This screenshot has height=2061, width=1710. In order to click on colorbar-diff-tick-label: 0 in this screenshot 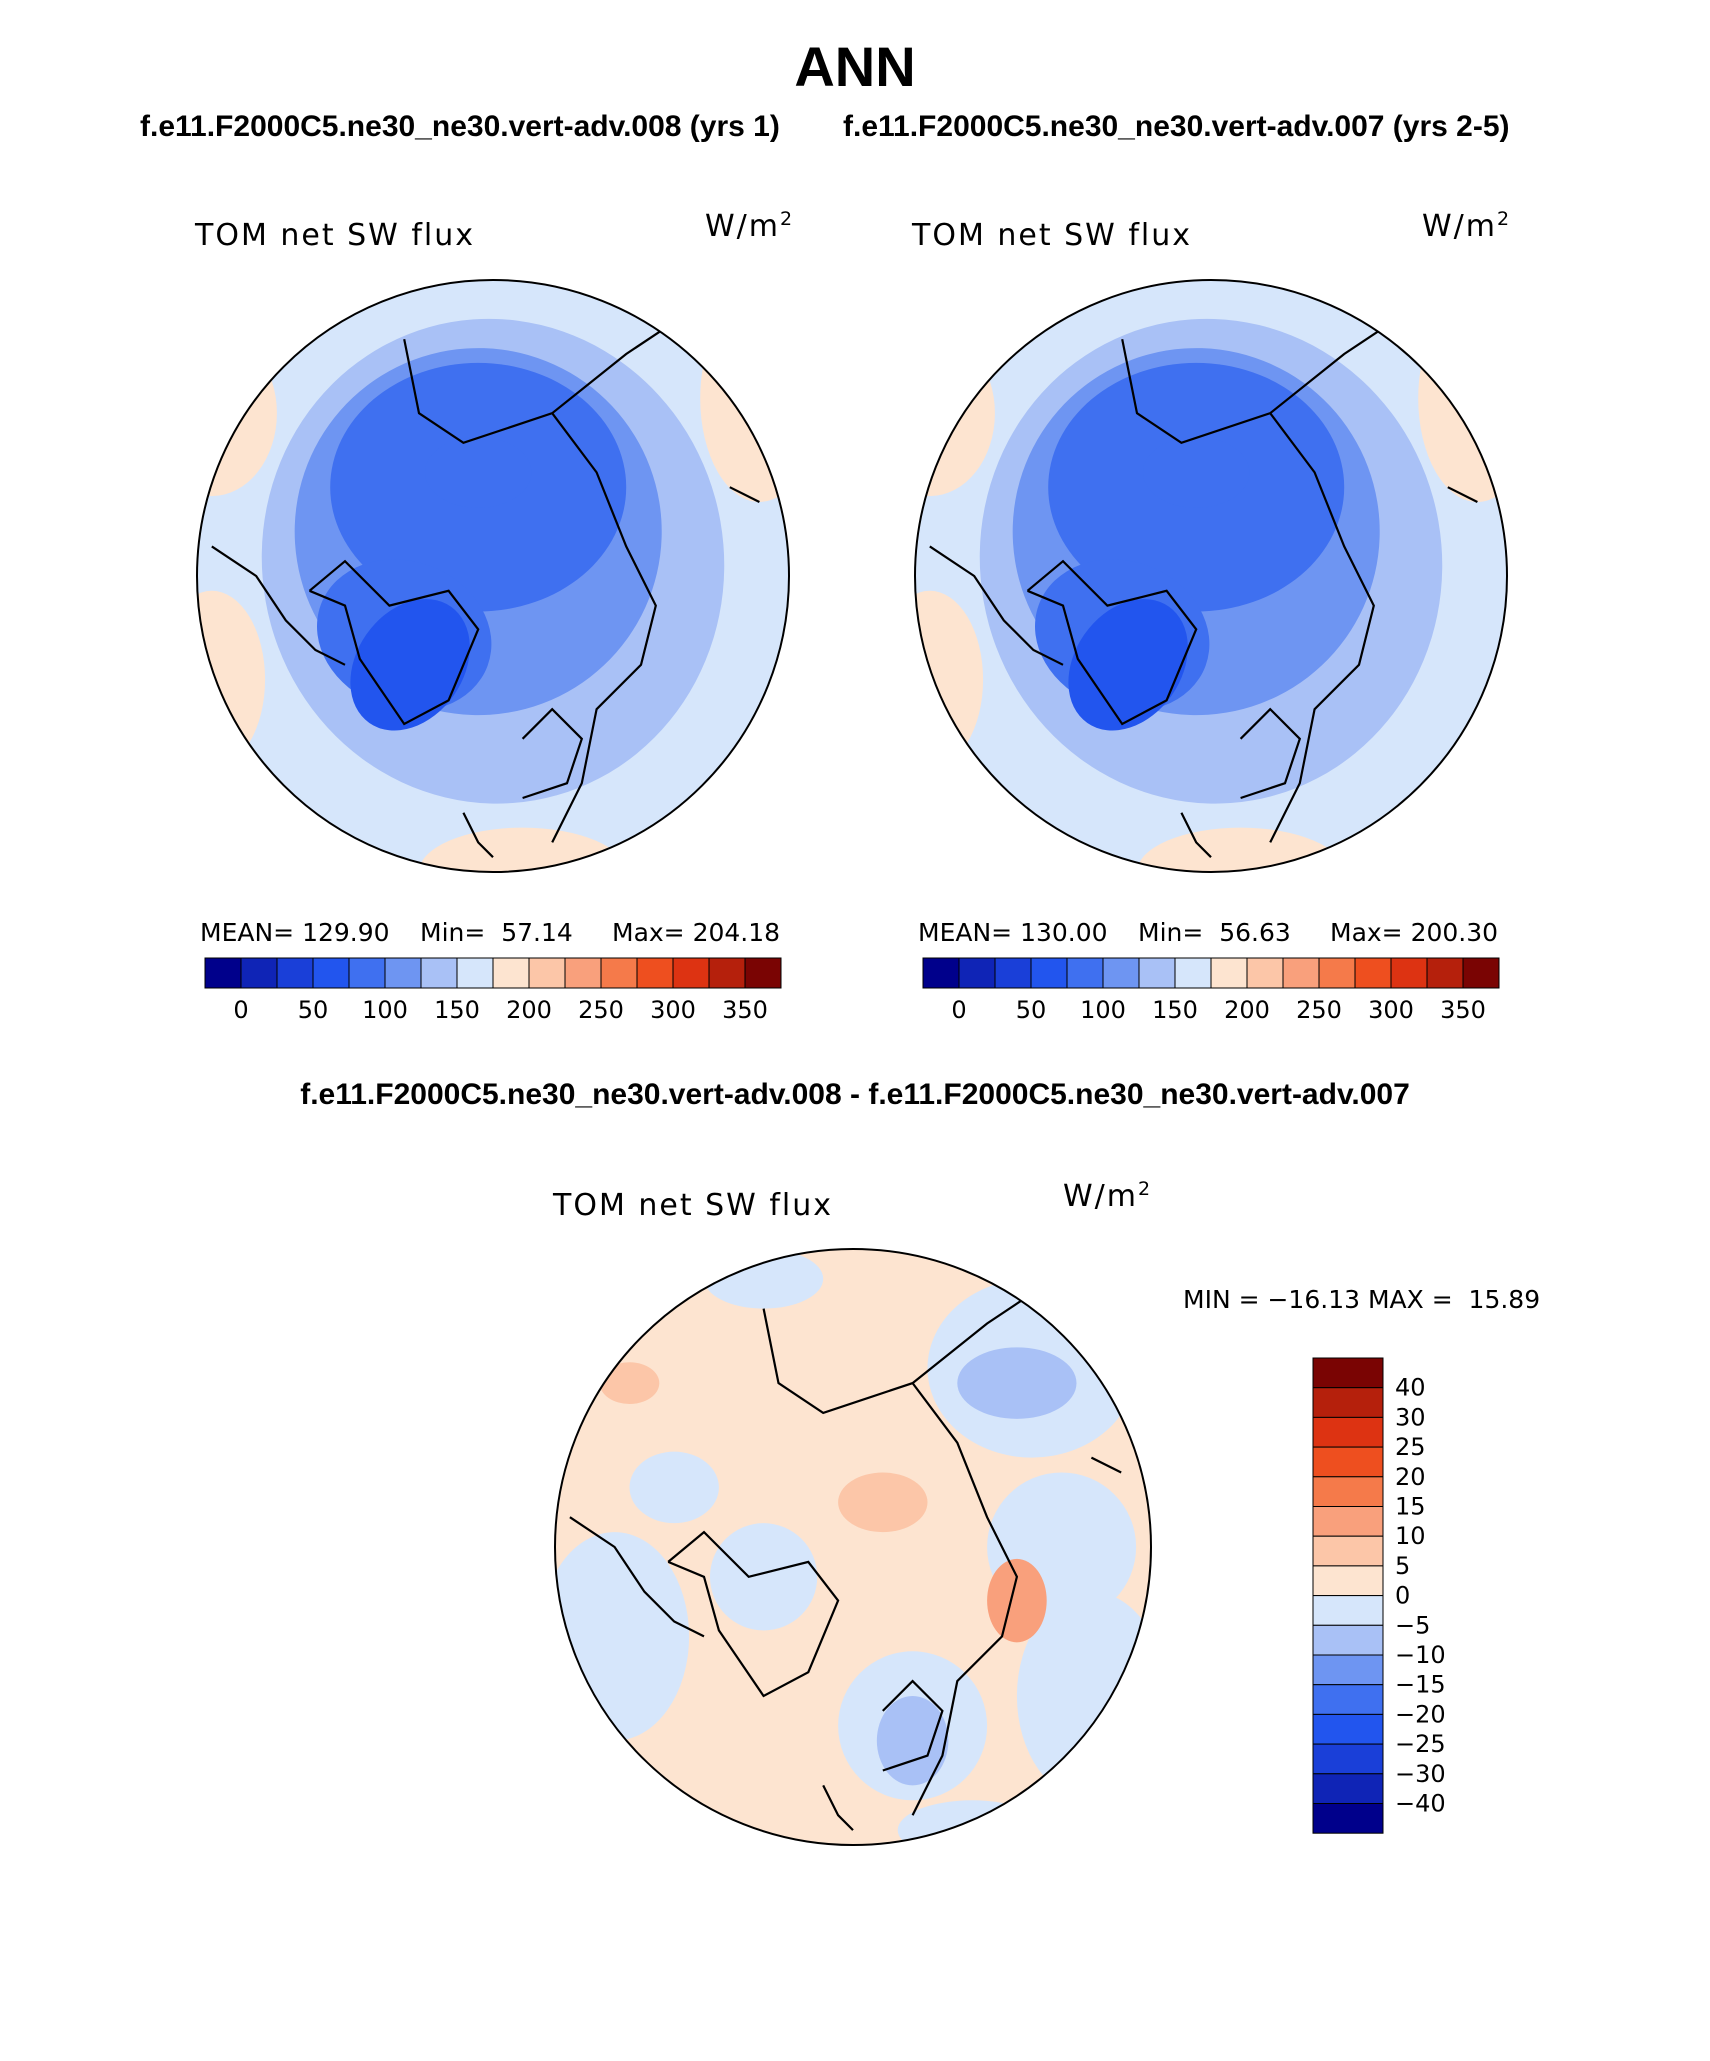, I will do `click(1402, 1596)`.